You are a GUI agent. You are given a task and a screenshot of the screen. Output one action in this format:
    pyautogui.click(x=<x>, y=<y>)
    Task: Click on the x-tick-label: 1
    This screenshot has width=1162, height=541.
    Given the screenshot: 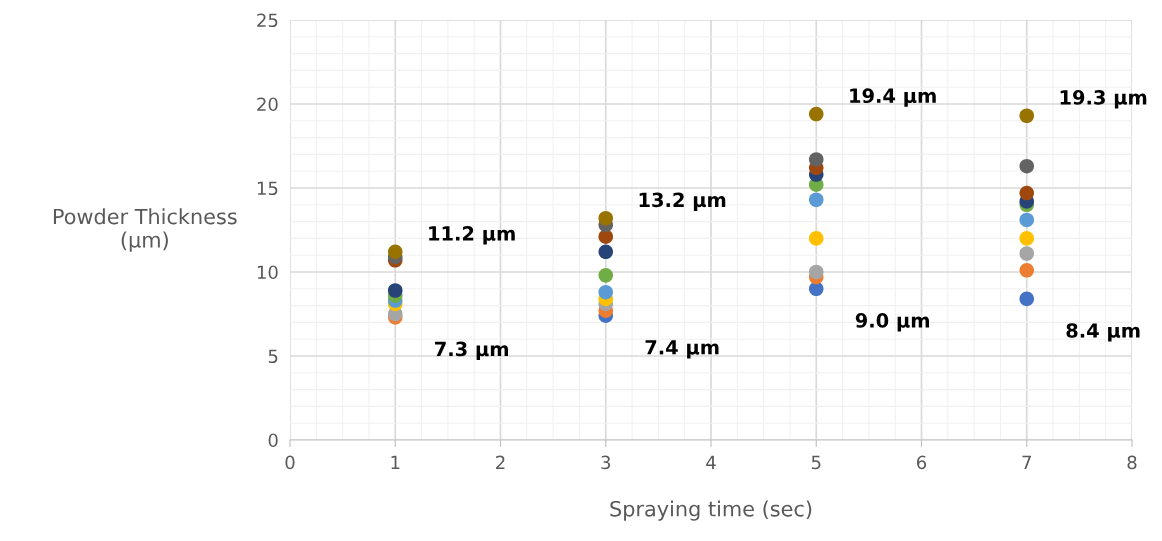 What is the action you would take?
    pyautogui.click(x=395, y=462)
    